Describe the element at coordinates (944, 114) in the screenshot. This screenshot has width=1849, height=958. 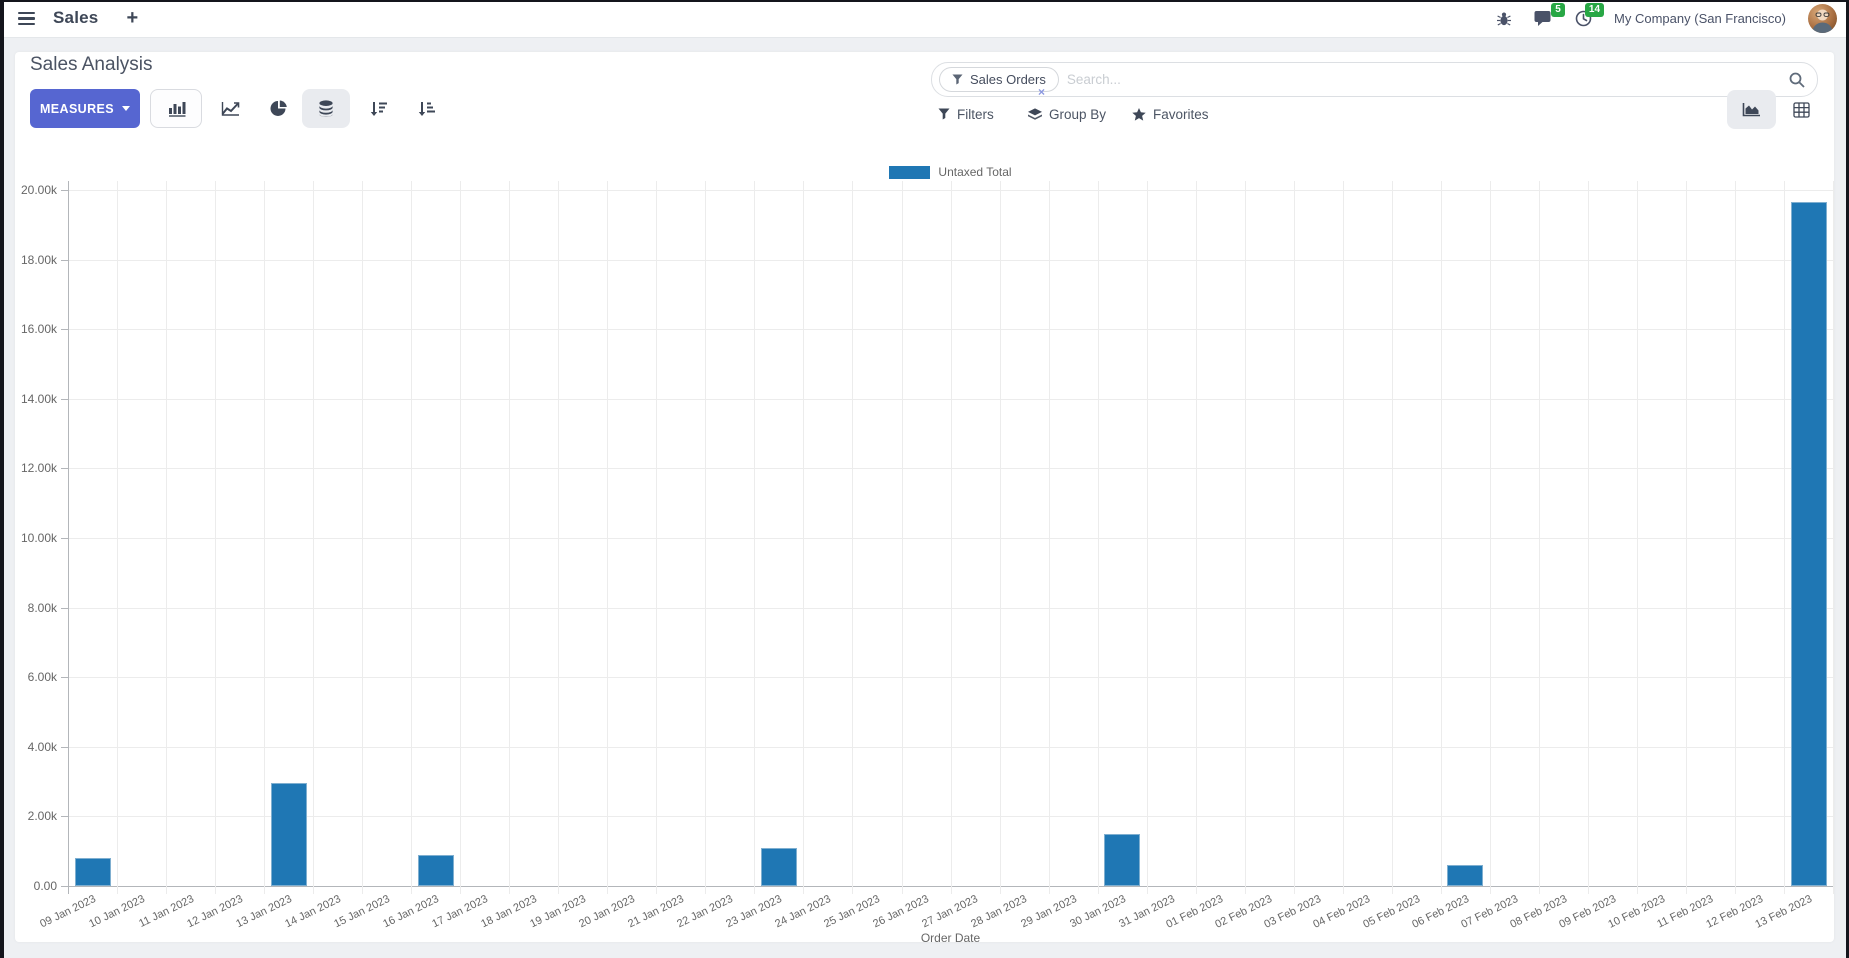
I see `filters-funnel-icon` at that location.